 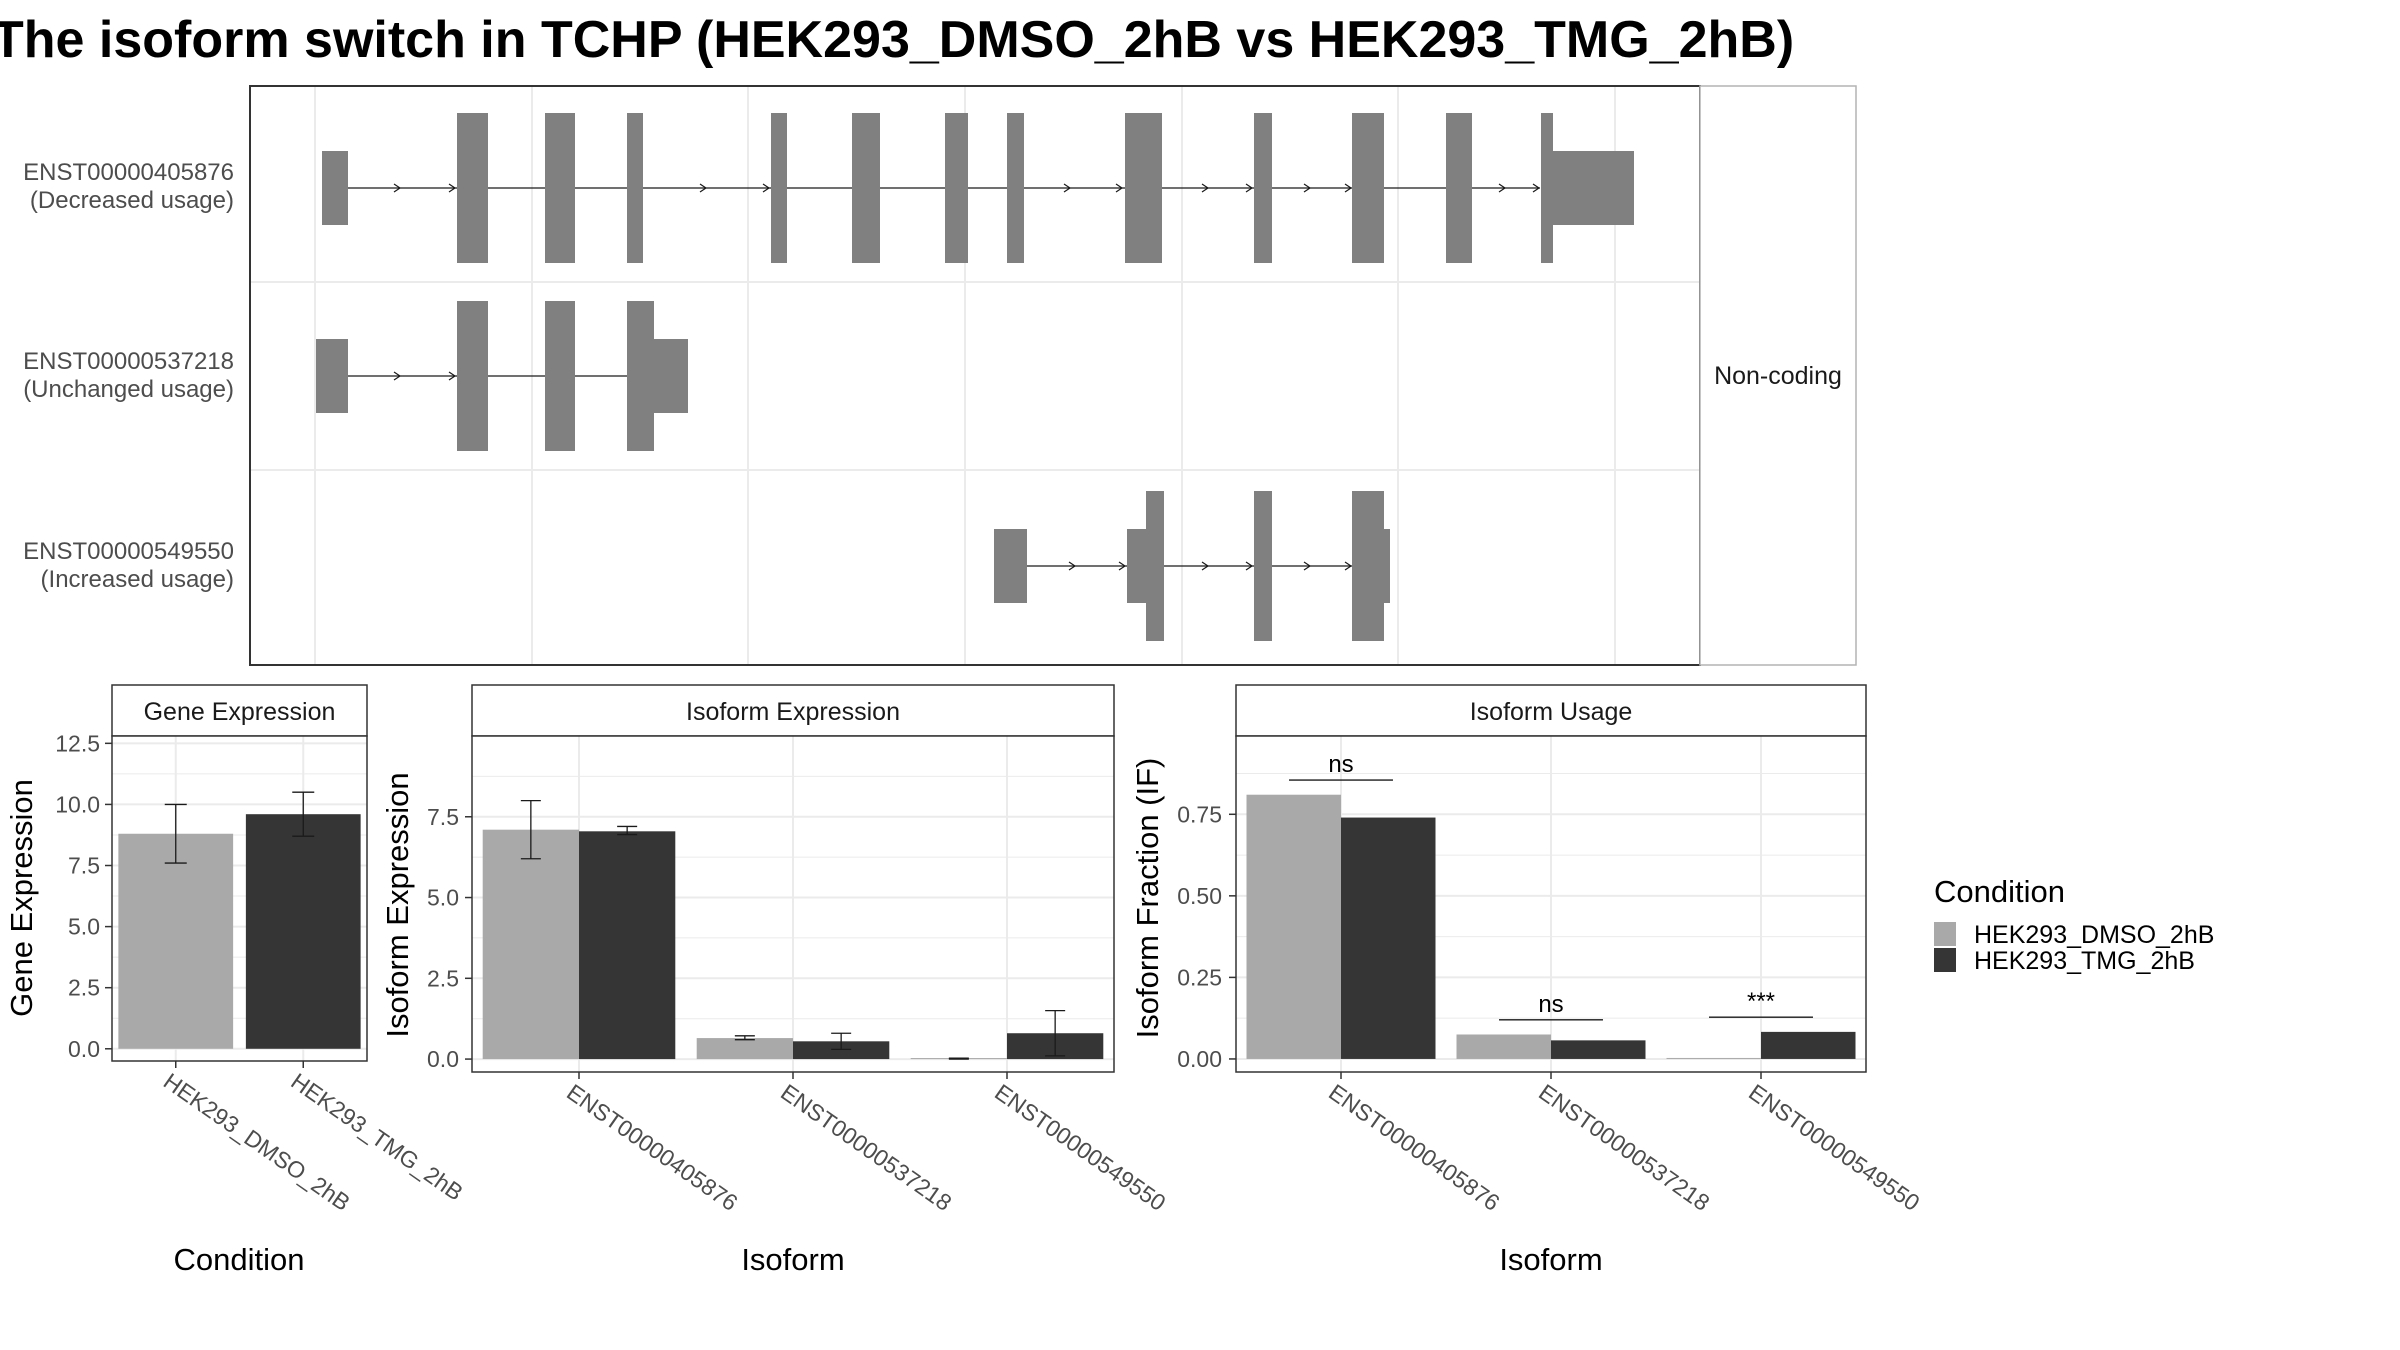 What do you see at coordinates (1147, 898) in the screenshot?
I see `y-axis-title: Isoform Fraction (IF)` at bounding box center [1147, 898].